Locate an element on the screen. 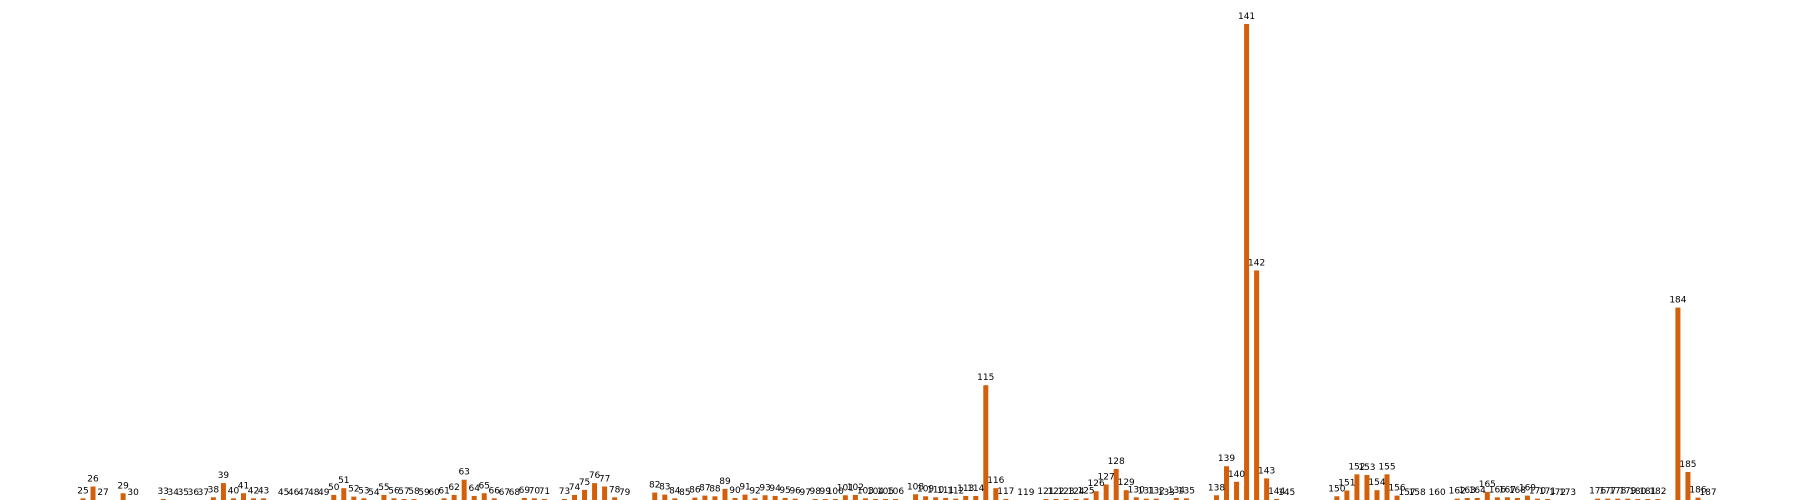  bar-label-69: 69 is located at coordinates (525, 491).